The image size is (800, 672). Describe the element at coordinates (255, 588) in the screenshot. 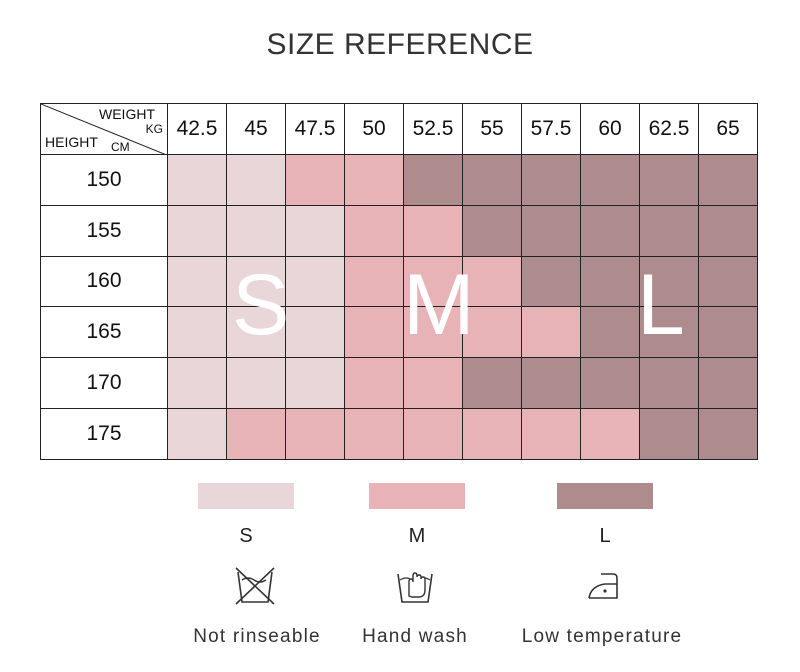

I see `not-rinseable-icon` at that location.